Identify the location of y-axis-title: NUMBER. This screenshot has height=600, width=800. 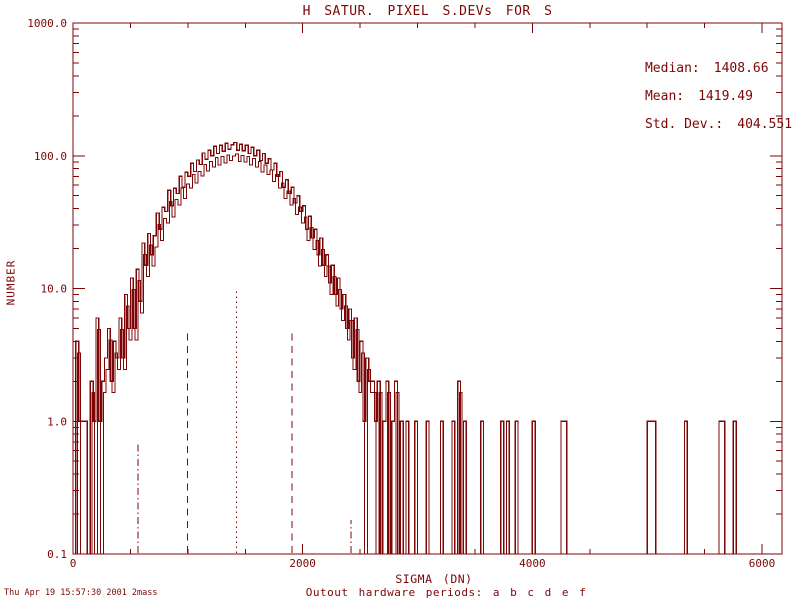
(11, 282).